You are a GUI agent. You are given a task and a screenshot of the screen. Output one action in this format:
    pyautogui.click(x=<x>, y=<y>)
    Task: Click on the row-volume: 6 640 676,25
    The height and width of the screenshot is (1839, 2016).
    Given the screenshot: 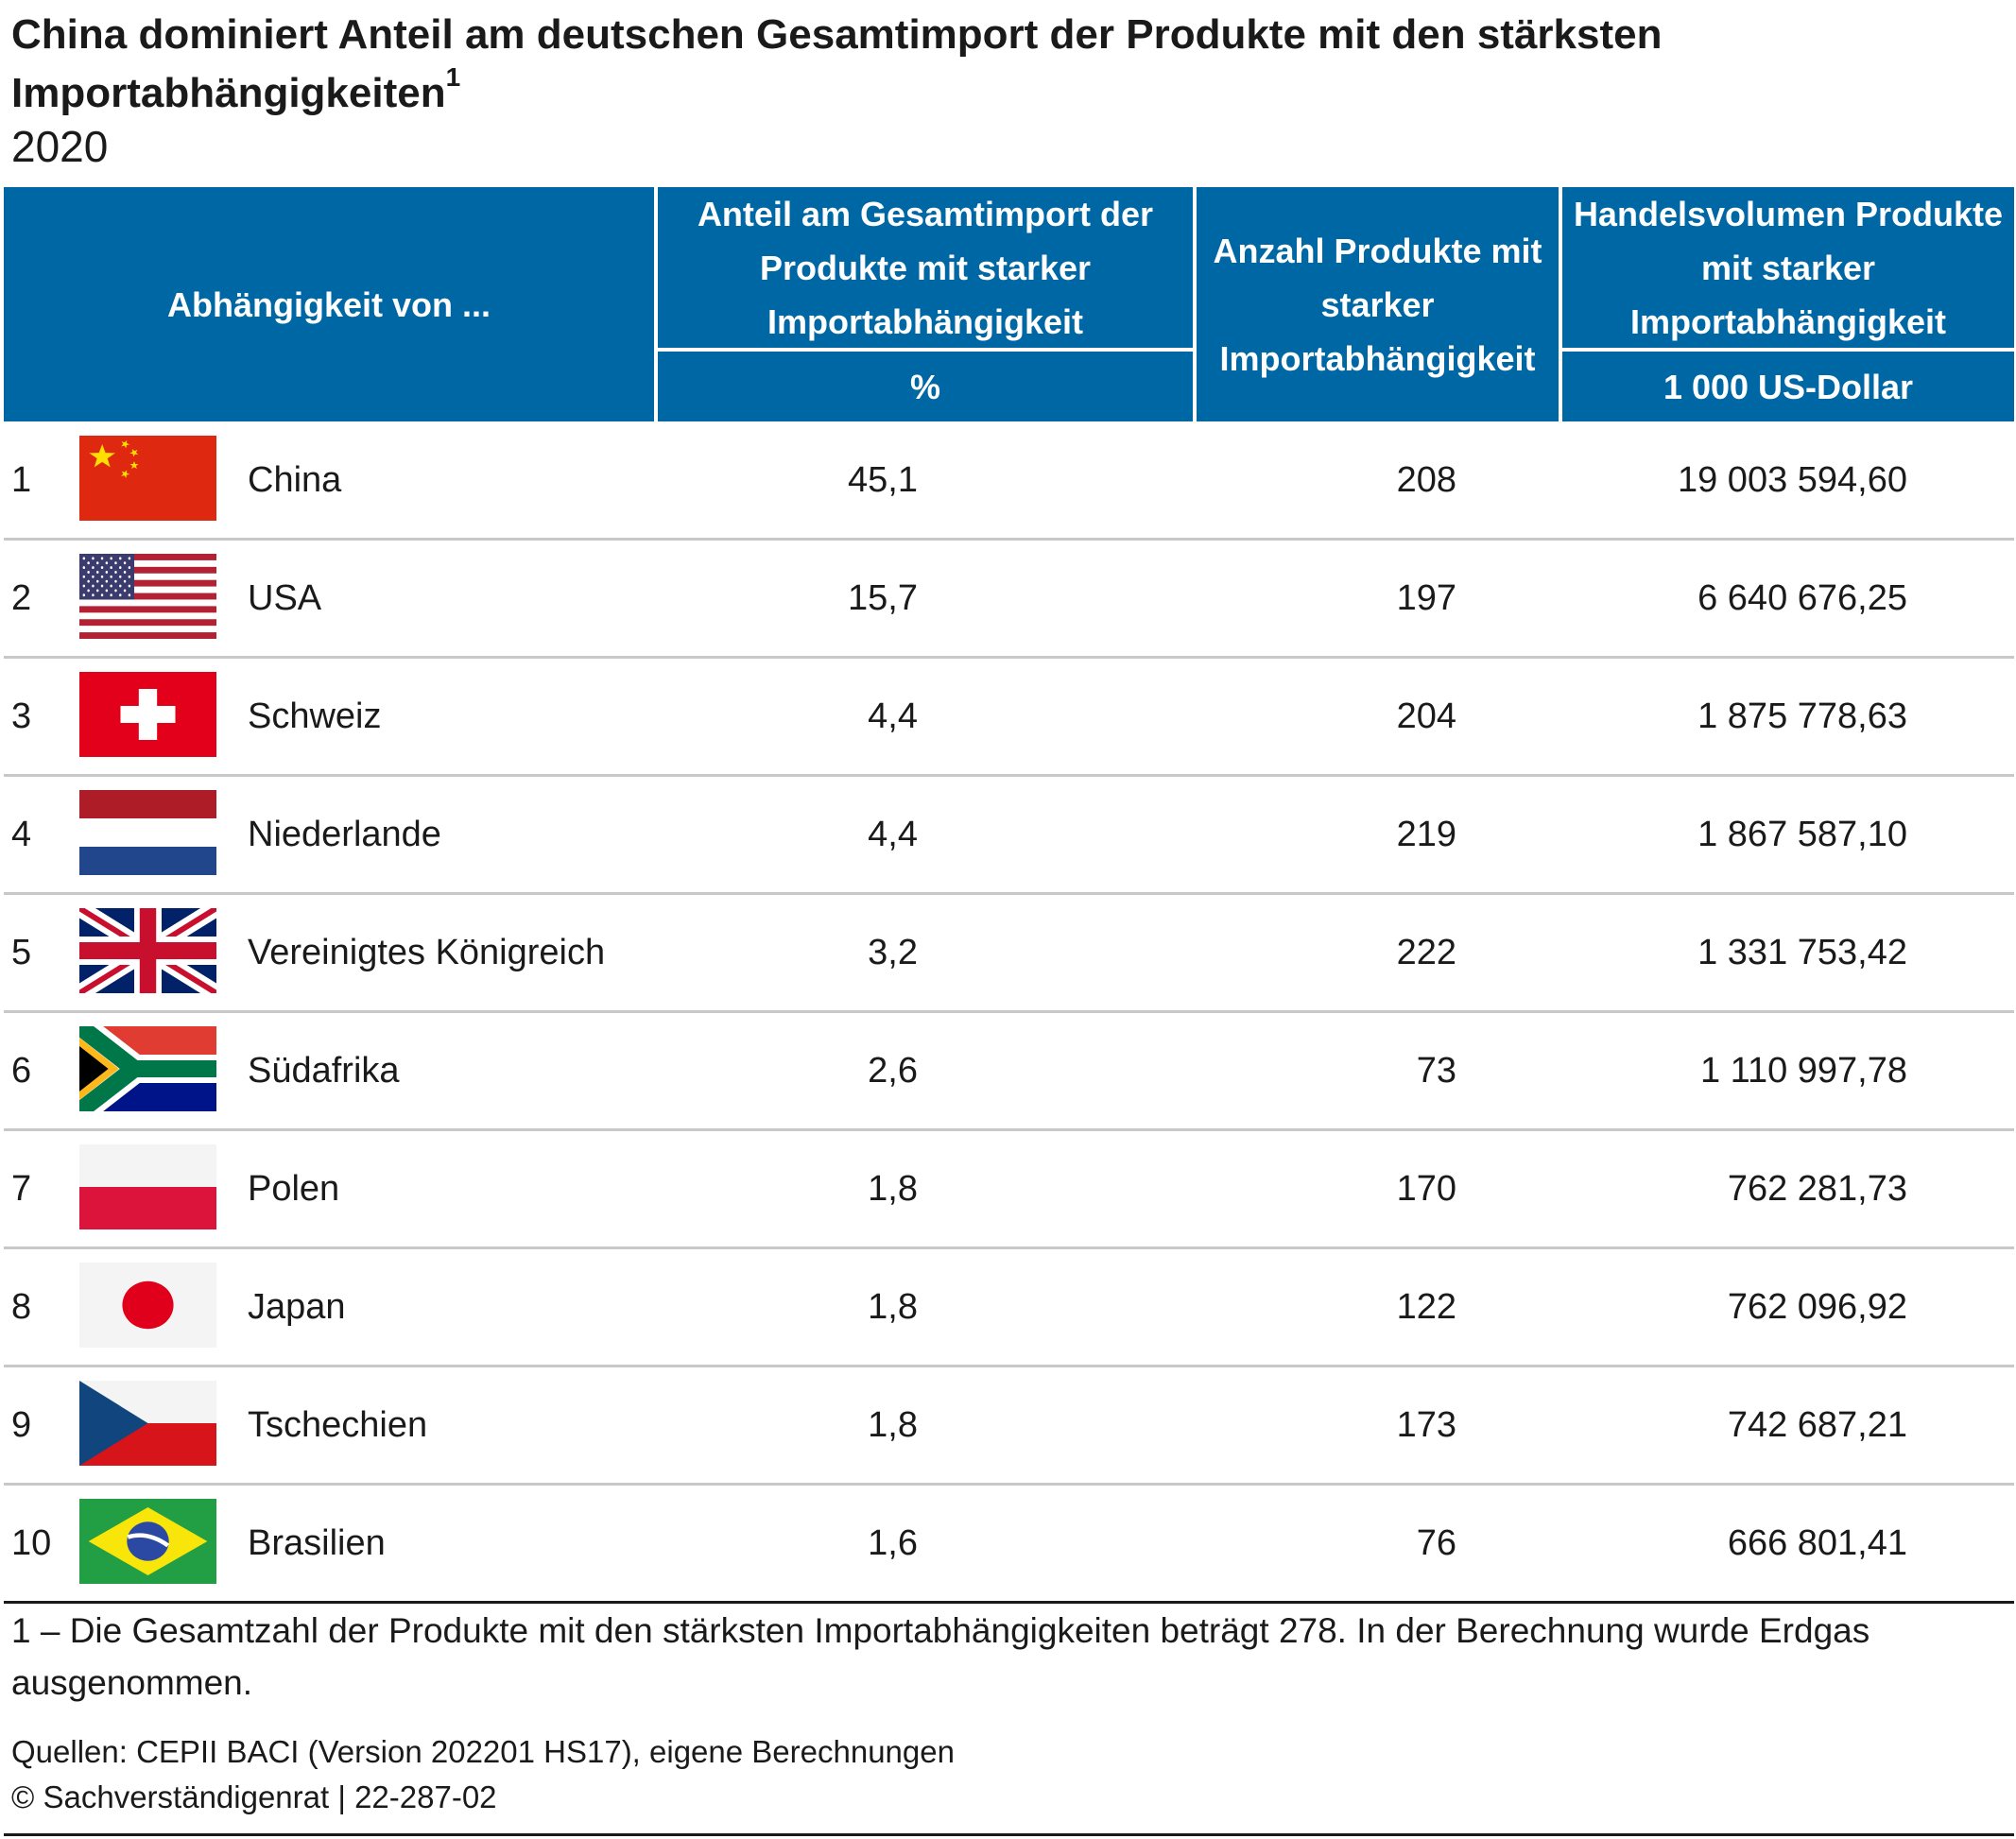 What is the action you would take?
    pyautogui.click(x=1802, y=598)
    